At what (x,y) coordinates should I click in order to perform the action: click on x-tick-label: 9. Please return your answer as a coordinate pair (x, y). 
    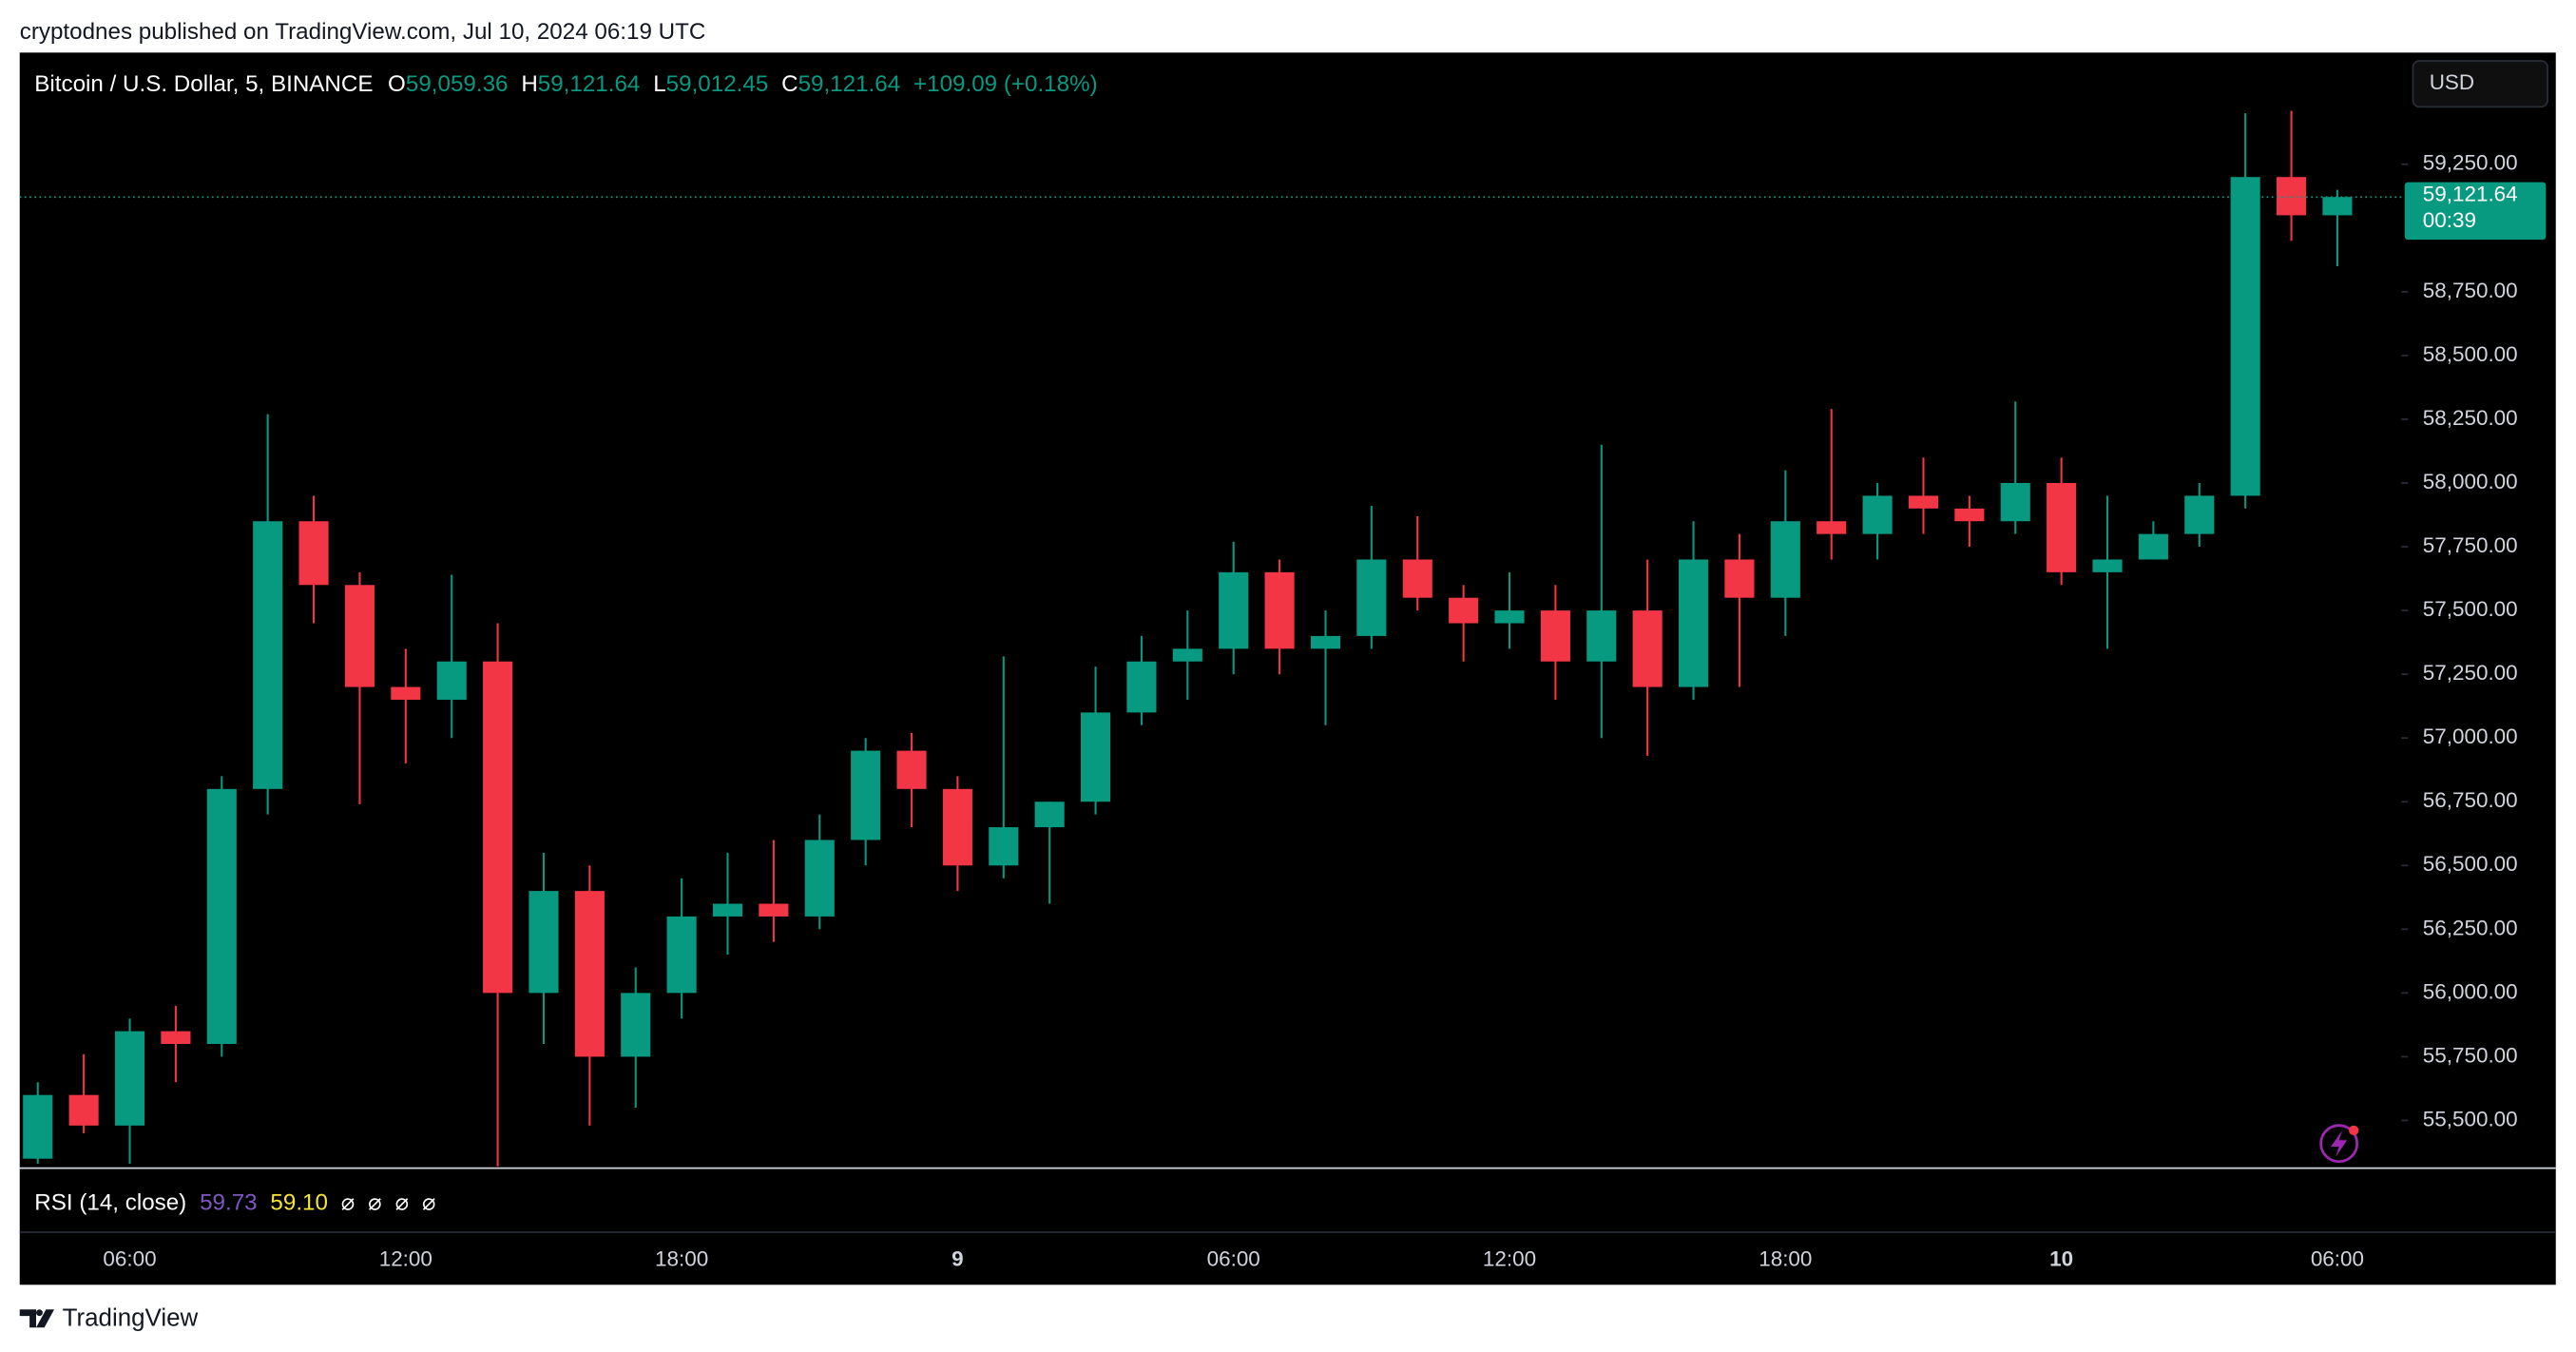
    Looking at the image, I should click on (958, 1258).